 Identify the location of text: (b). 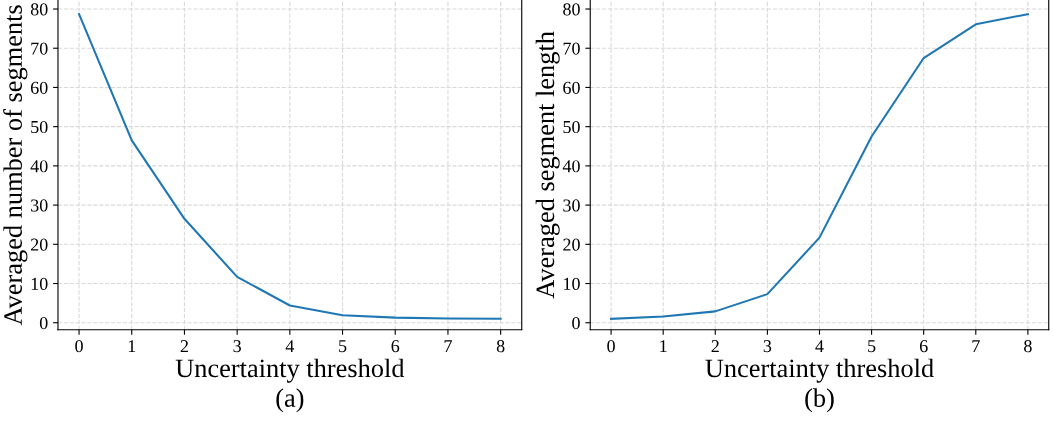
(819, 400).